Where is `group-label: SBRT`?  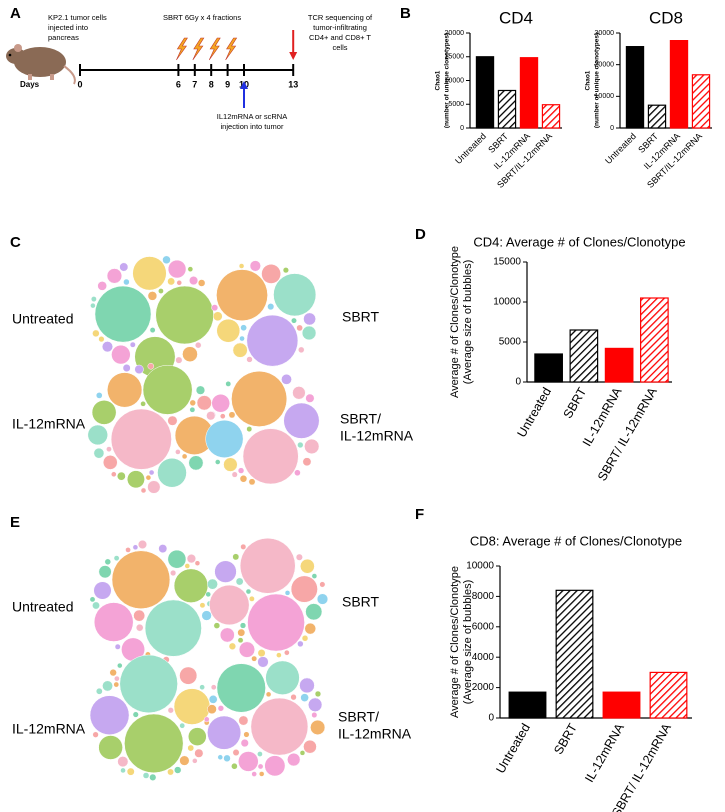
group-label: SBRT is located at coordinates (361, 317).